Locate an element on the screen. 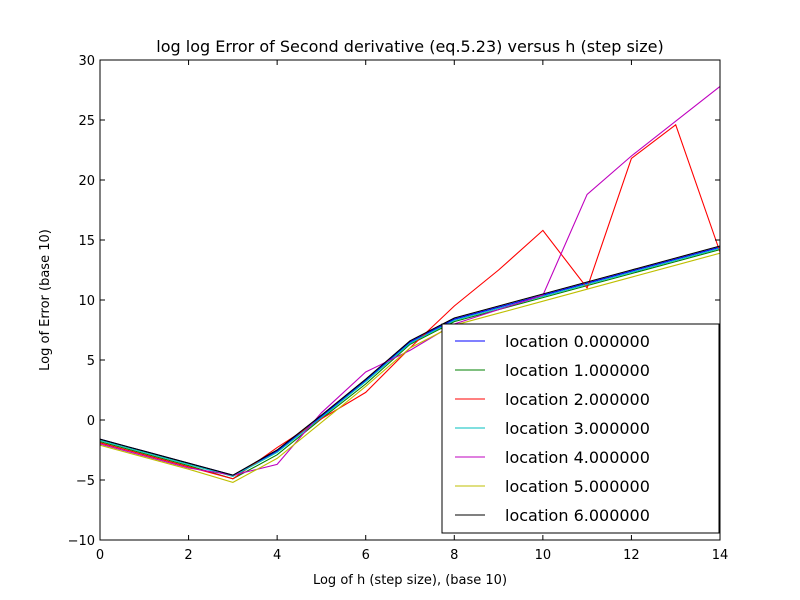 The image size is (800, 600). y-tick-label-0: −10 is located at coordinates (81, 541).